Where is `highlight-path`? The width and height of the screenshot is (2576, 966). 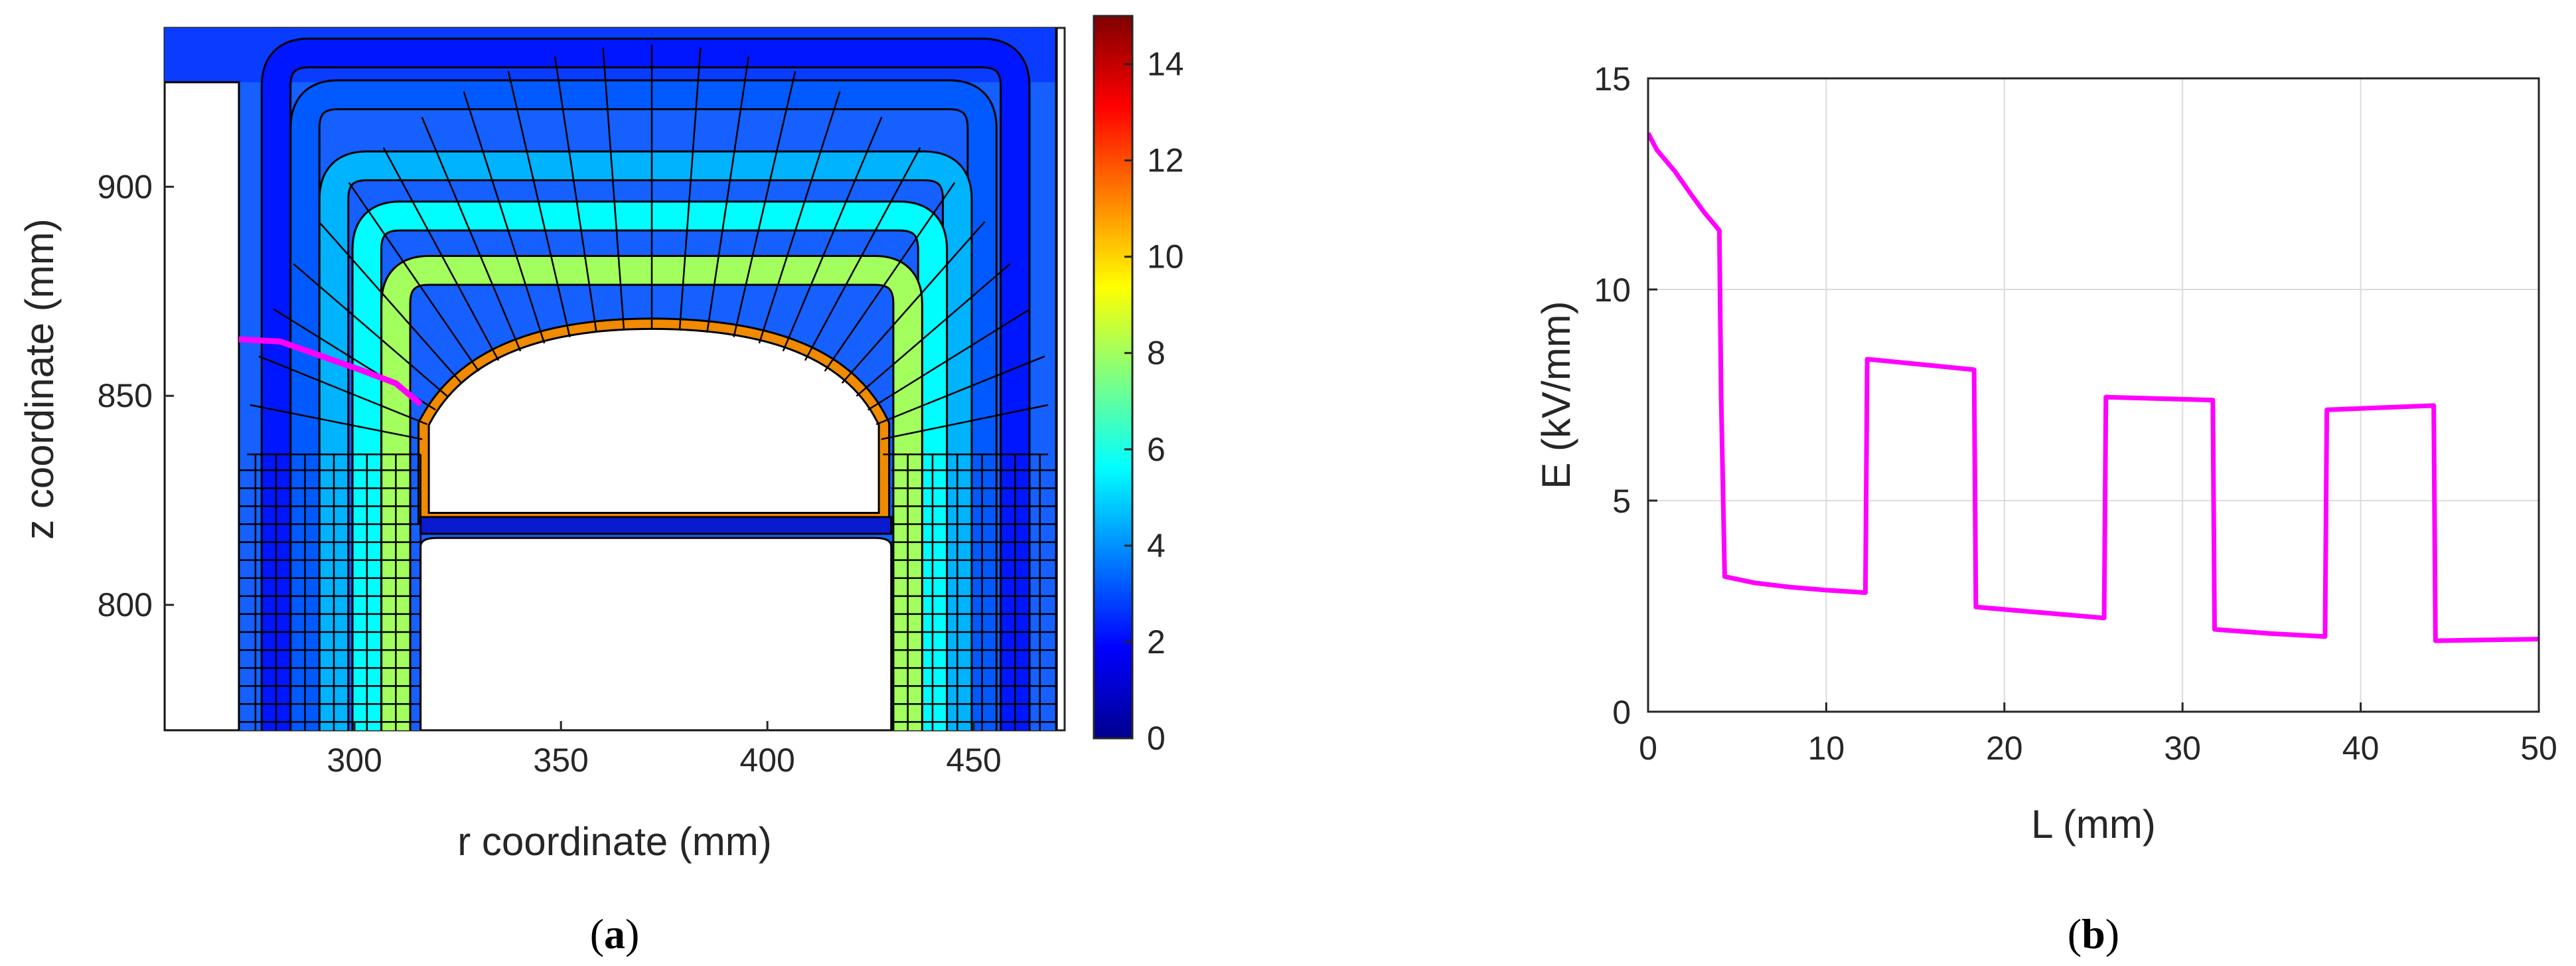 highlight-path is located at coordinates (331, 371).